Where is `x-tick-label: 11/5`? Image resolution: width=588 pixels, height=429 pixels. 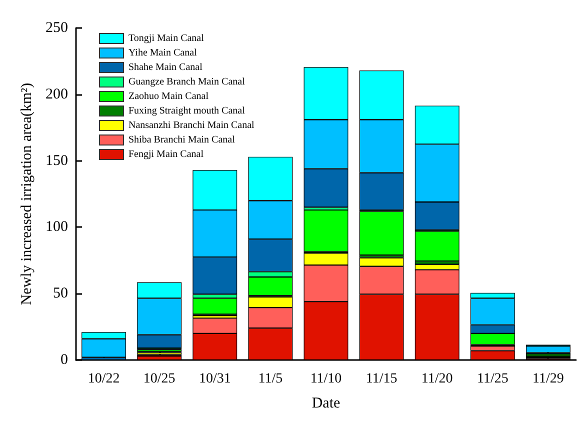
x-tick-label: 11/5 is located at coordinates (270, 379).